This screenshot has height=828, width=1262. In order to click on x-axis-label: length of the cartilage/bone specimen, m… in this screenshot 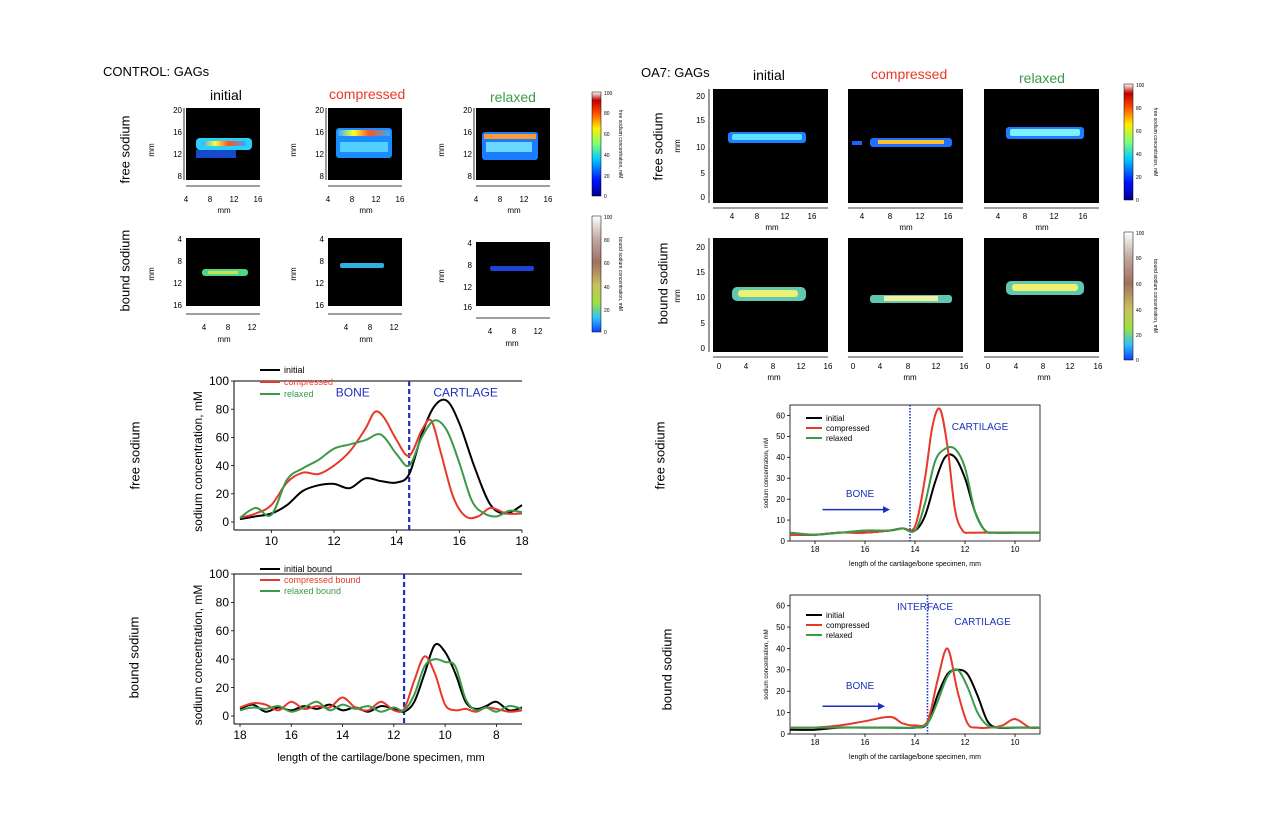, I will do `click(915, 757)`.